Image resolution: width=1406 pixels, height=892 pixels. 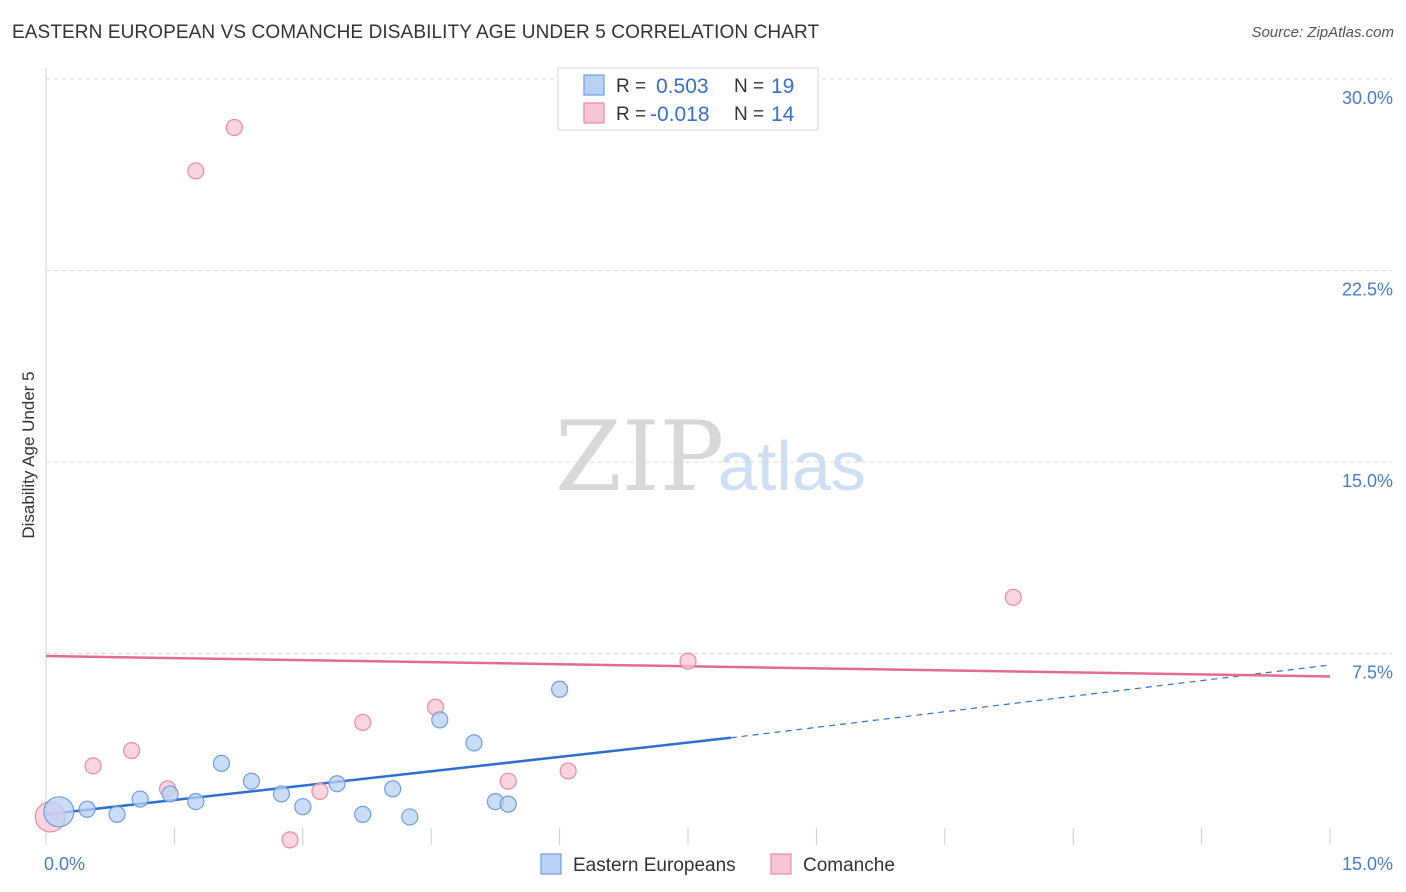 What do you see at coordinates (388, 776) in the screenshot?
I see `trend-line-eastern-europeans` at bounding box center [388, 776].